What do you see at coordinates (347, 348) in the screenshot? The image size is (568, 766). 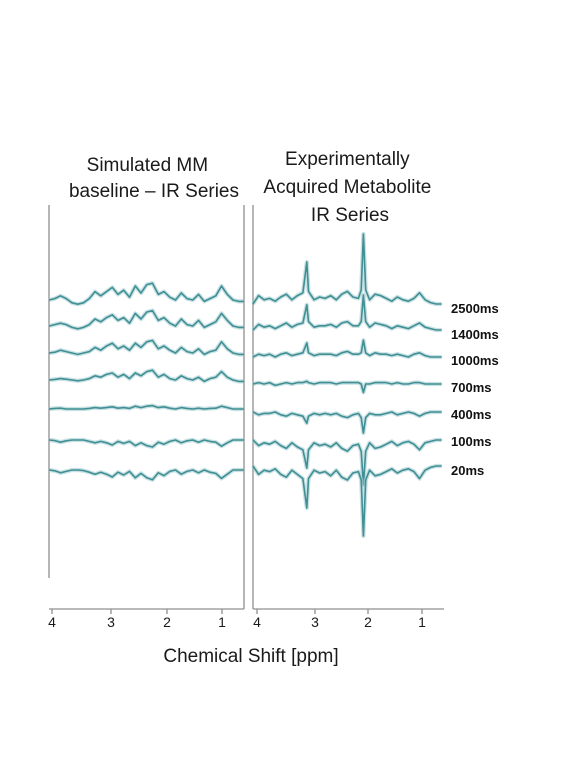 I see `right-trace-1000ms` at bounding box center [347, 348].